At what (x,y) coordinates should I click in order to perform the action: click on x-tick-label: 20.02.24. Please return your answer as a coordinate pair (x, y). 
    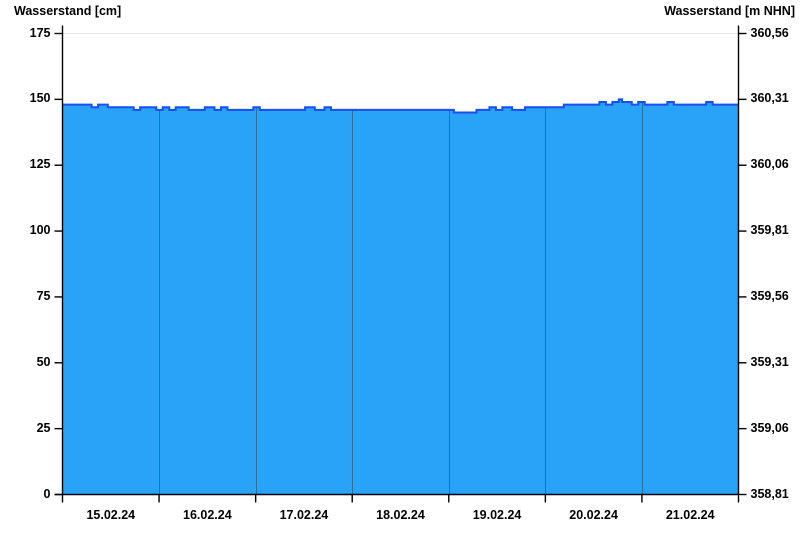
    Looking at the image, I should click on (593, 514).